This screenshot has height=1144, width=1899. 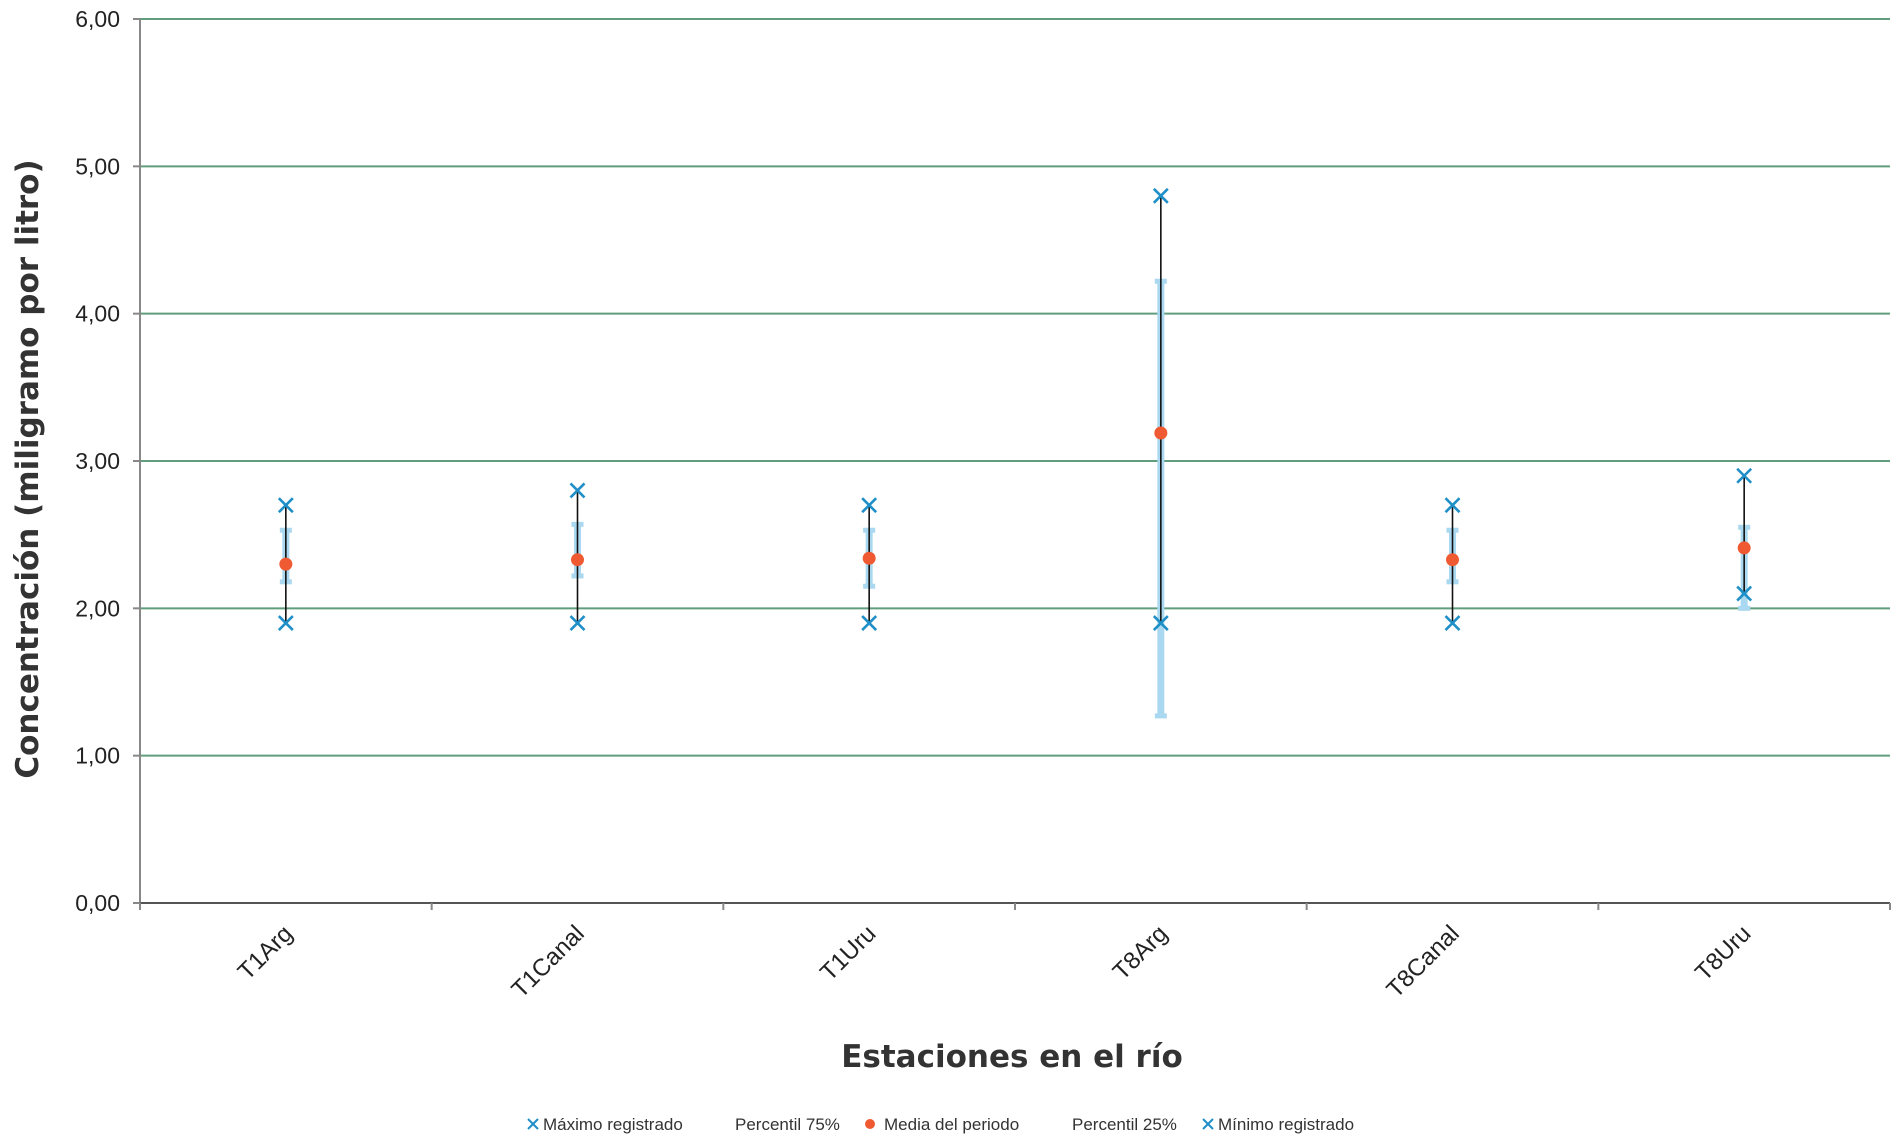 I want to click on x-tick-labels: T1Arg T1Canal T1Uru T8Arg T8Canal T8Uru, so click(x=995, y=961).